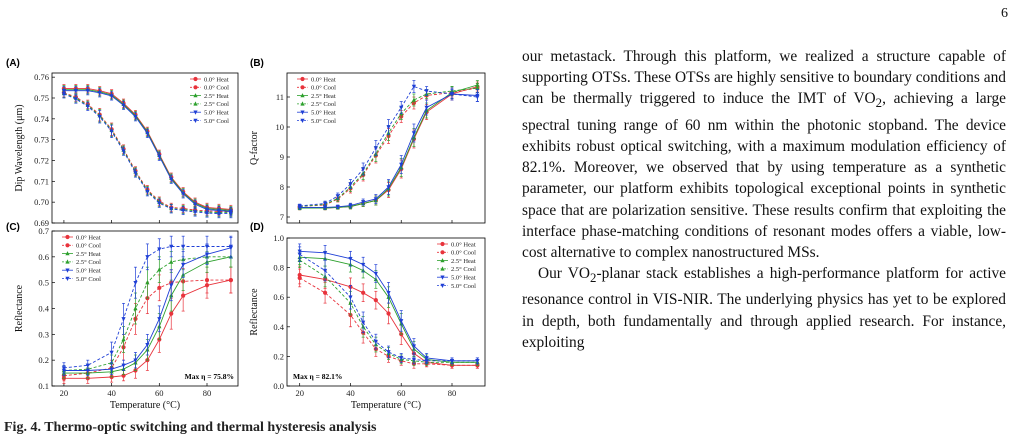 This screenshot has height=437, width=1026. Describe the element at coordinates (41, 223) in the screenshot. I see `y-tick-label: 0.69` at that location.